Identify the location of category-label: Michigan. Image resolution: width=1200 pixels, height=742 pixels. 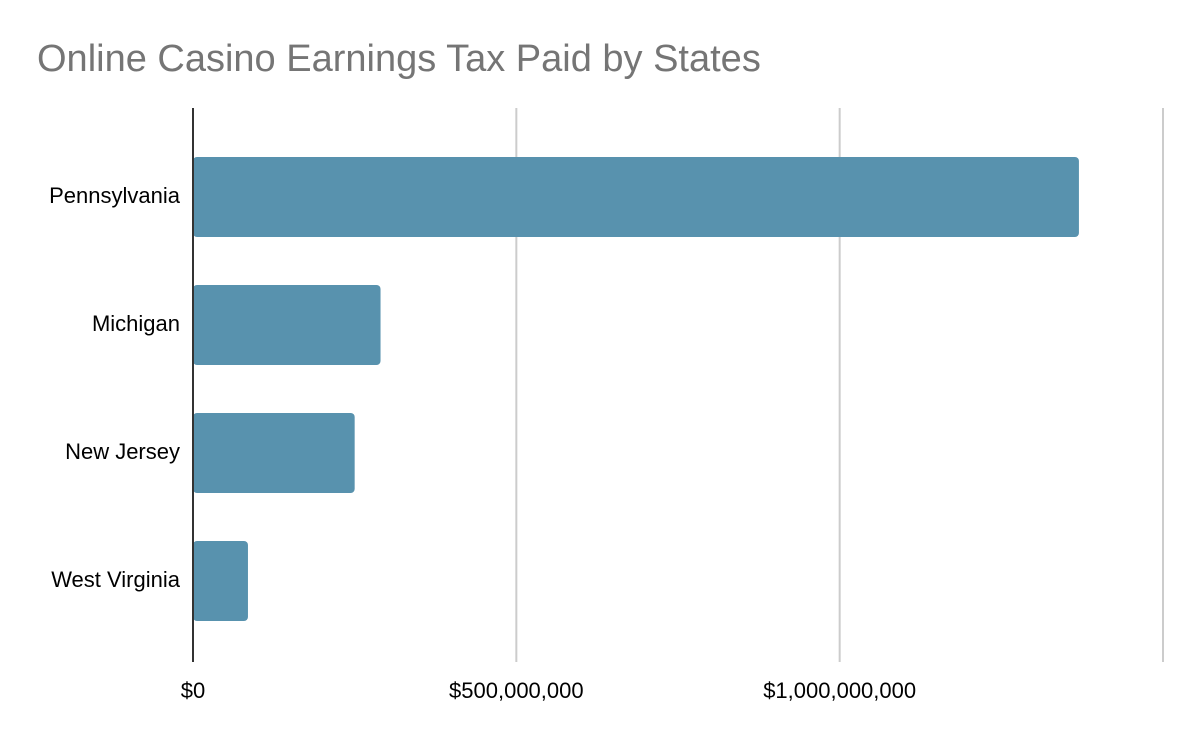
(136, 323).